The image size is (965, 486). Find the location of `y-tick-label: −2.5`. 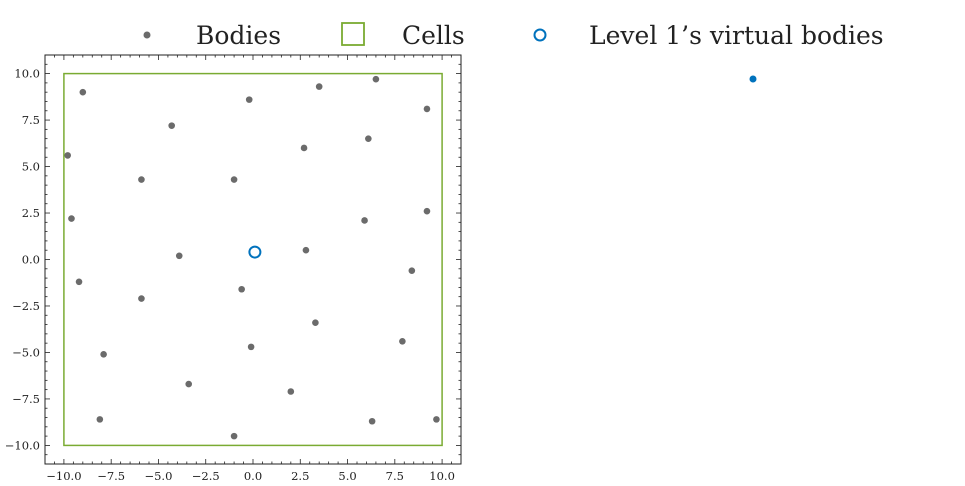

y-tick-label: −2.5 is located at coordinates (26, 306).